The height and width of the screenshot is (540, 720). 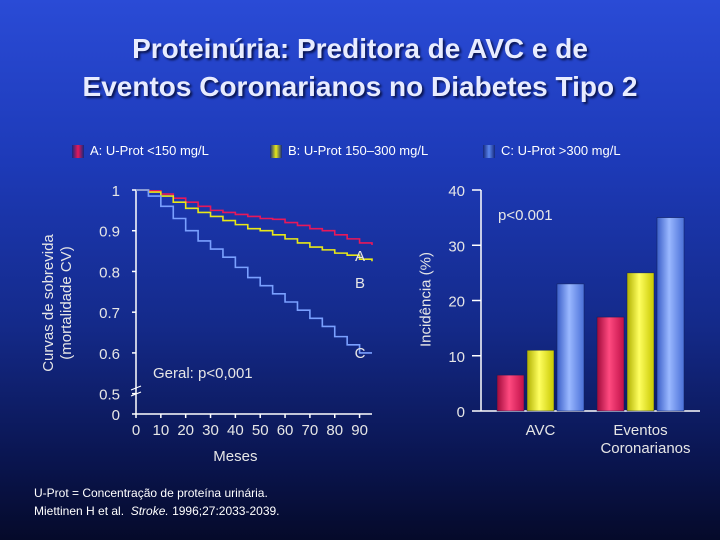 I want to click on legend-swatch-b, so click(x=276, y=151).